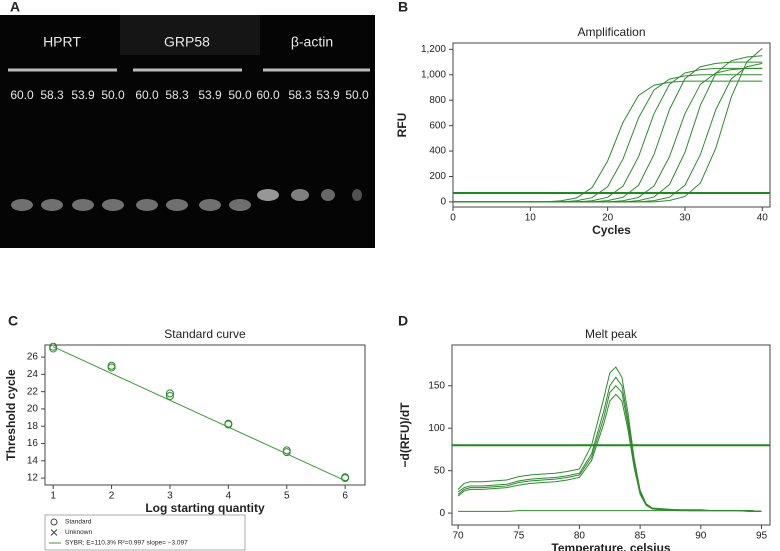  Describe the element at coordinates (608, 218) in the screenshot. I see `x-tick-label: 20` at that location.